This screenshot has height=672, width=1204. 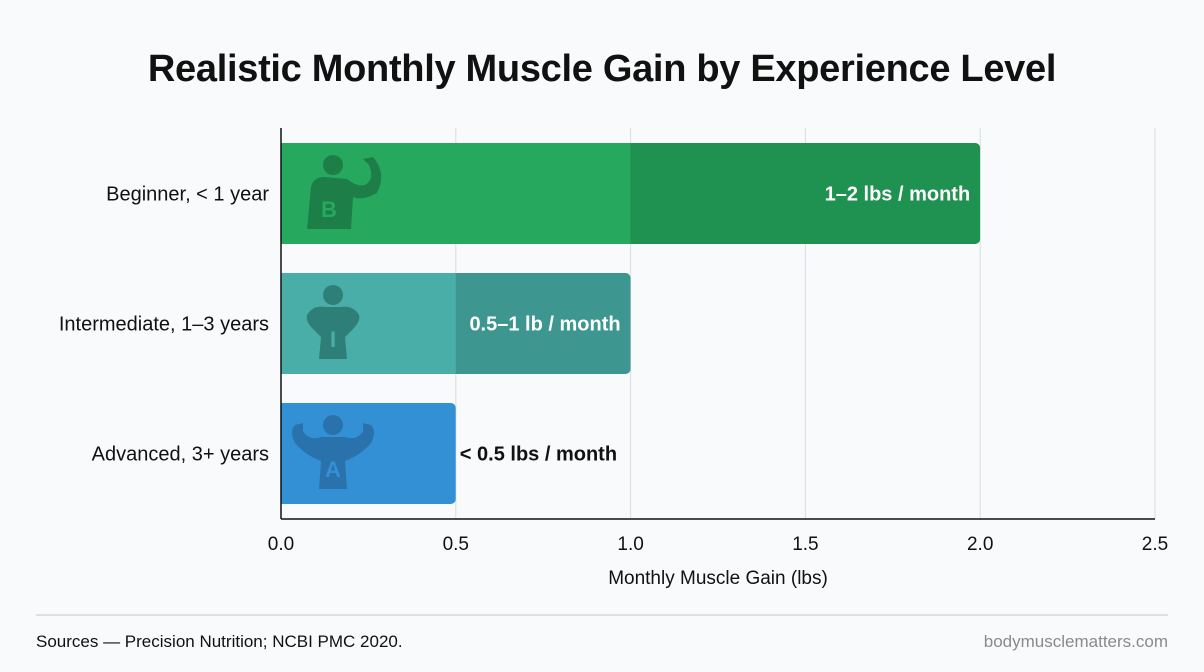 I want to click on x-tick-label: 1.5, so click(x=805, y=544).